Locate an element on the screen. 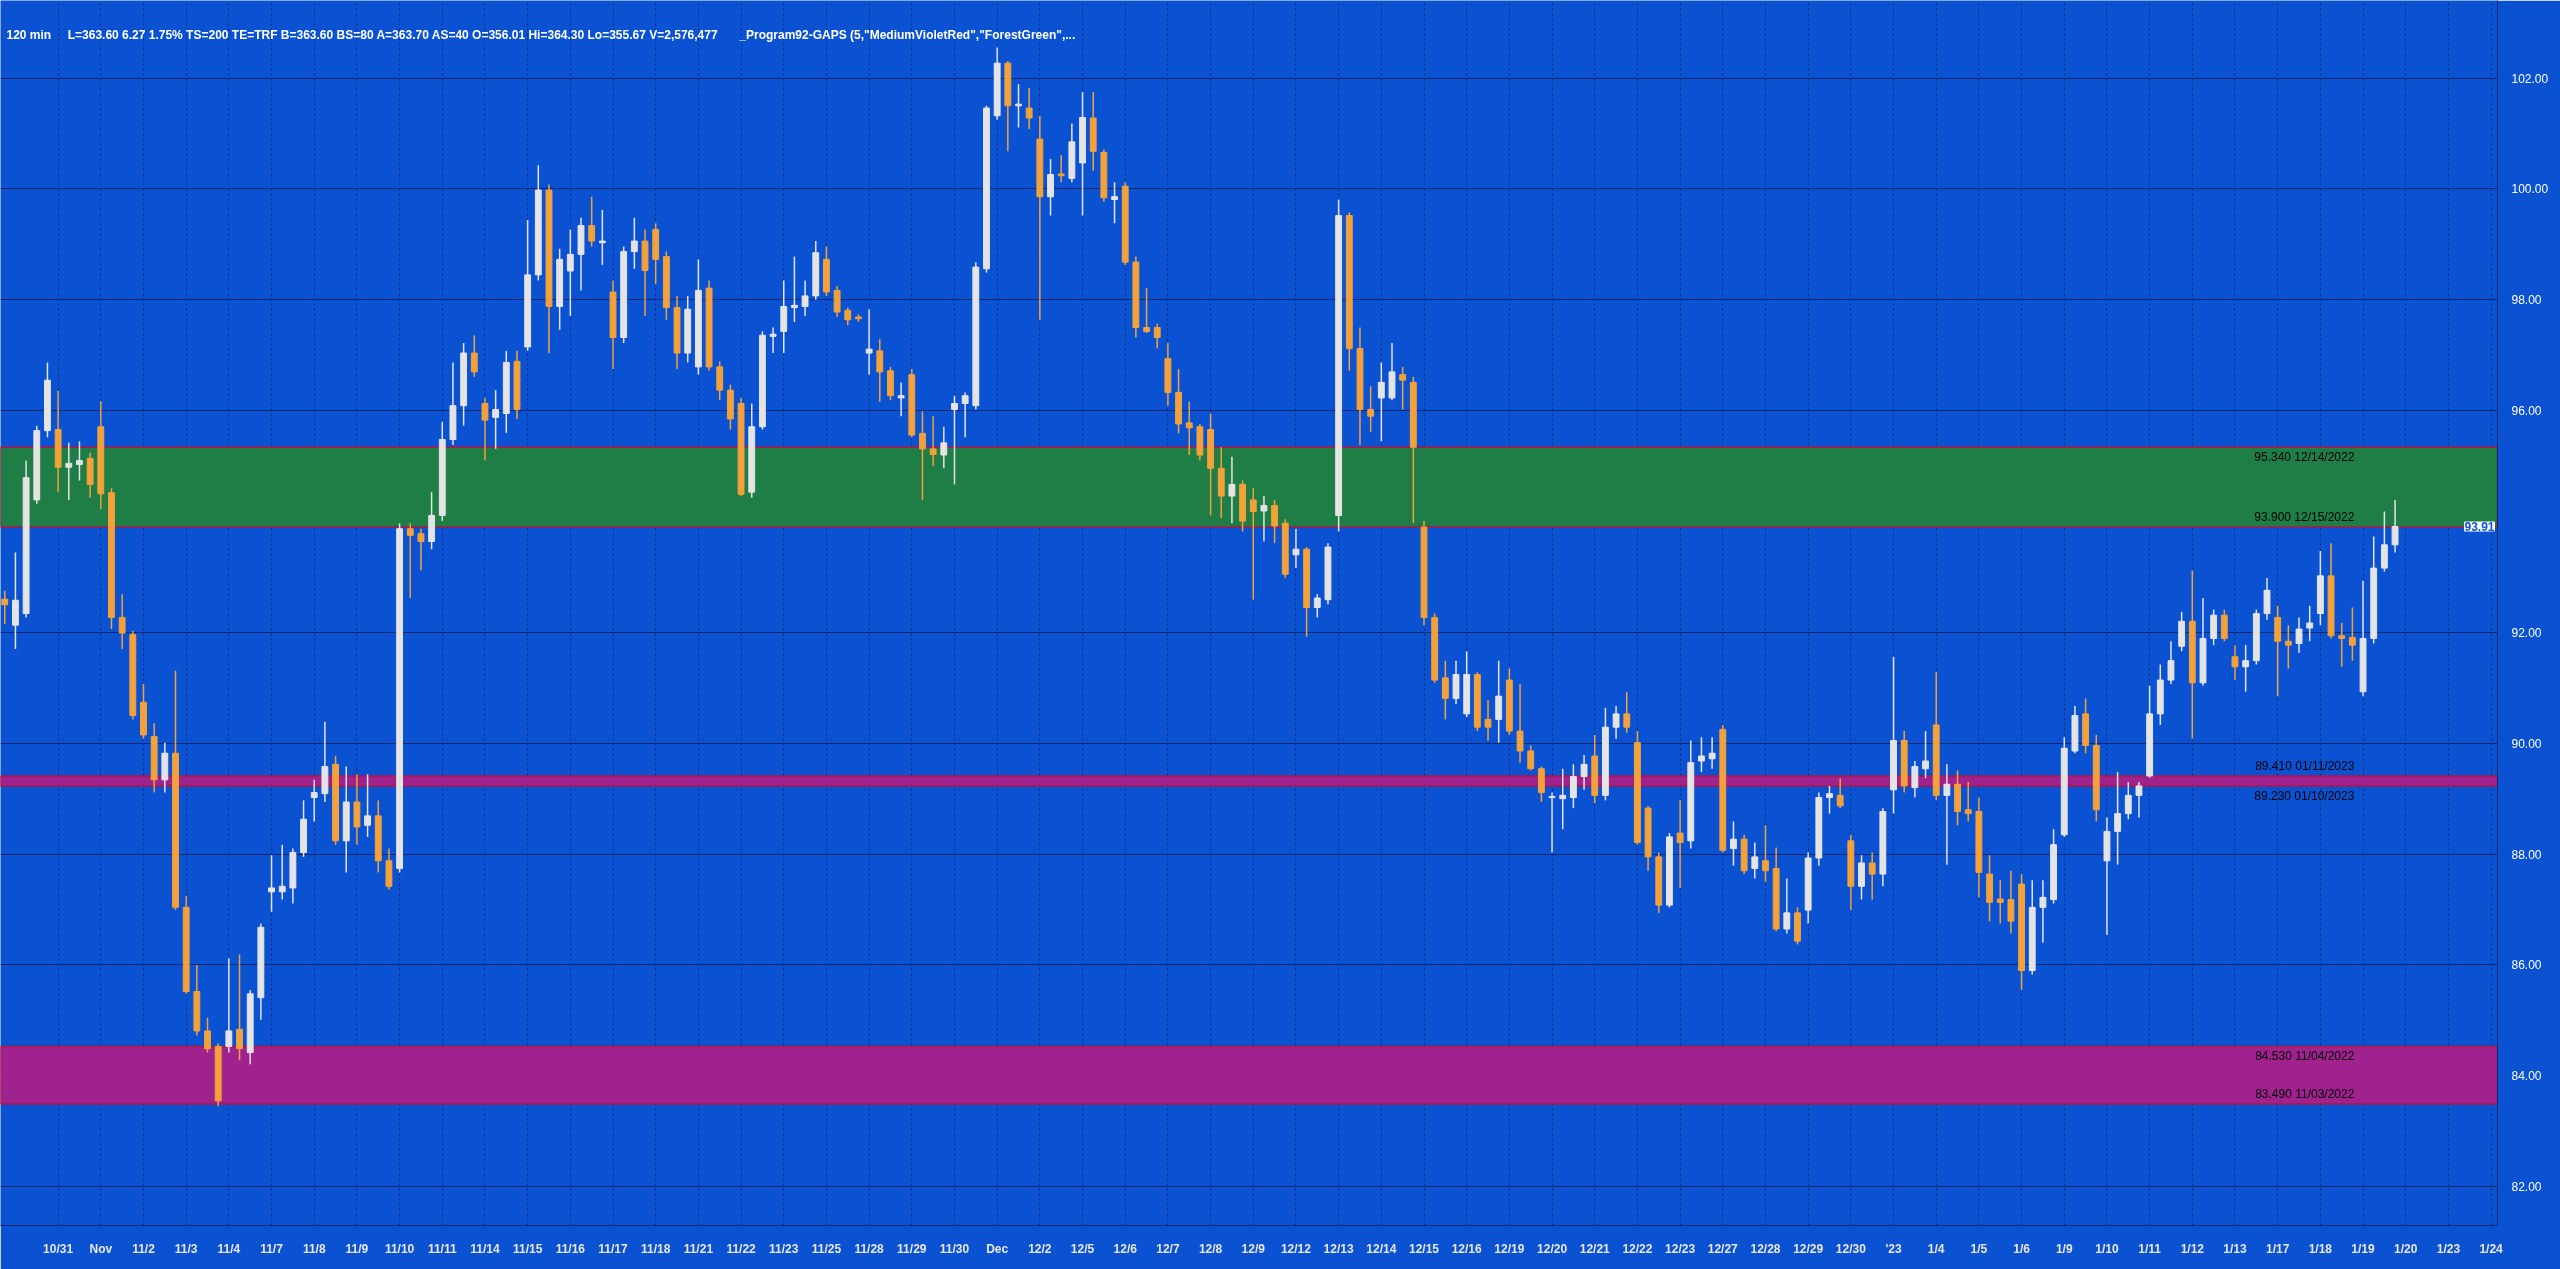 This screenshot has width=2560, height=1269. x-tick-label: '23 is located at coordinates (1893, 1248).